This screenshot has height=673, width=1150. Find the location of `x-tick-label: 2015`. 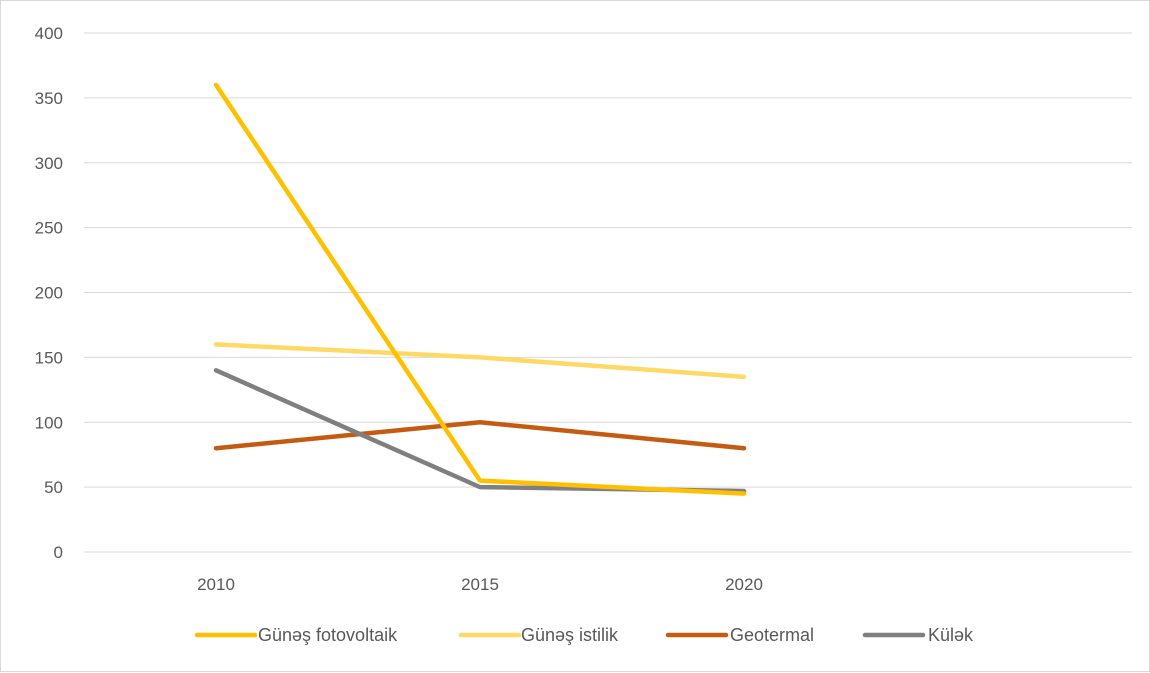

x-tick-label: 2015 is located at coordinates (480, 584).